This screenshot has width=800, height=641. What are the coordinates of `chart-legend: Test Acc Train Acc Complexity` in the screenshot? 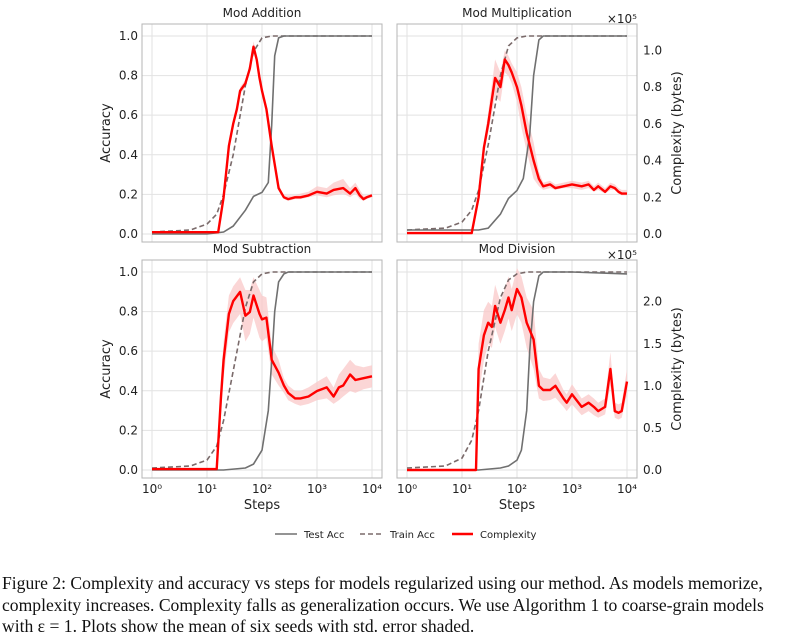 It's located at (406, 535).